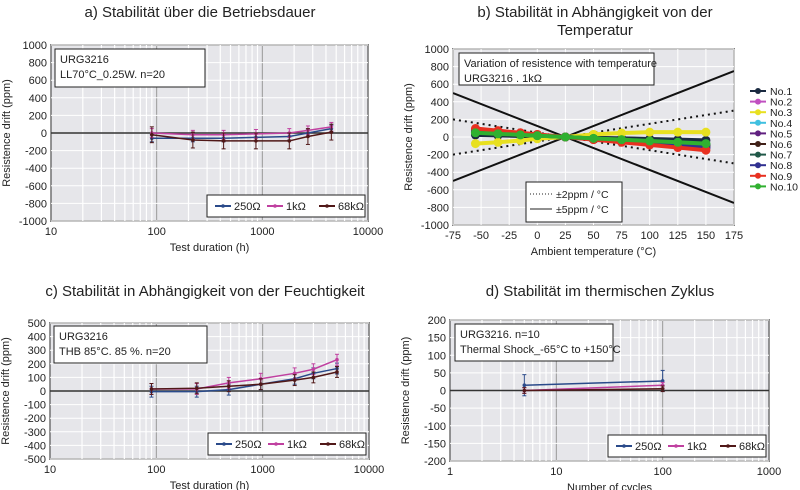 The height and width of the screenshot is (490, 800). I want to click on x-tick-label: 175, so click(734, 236).